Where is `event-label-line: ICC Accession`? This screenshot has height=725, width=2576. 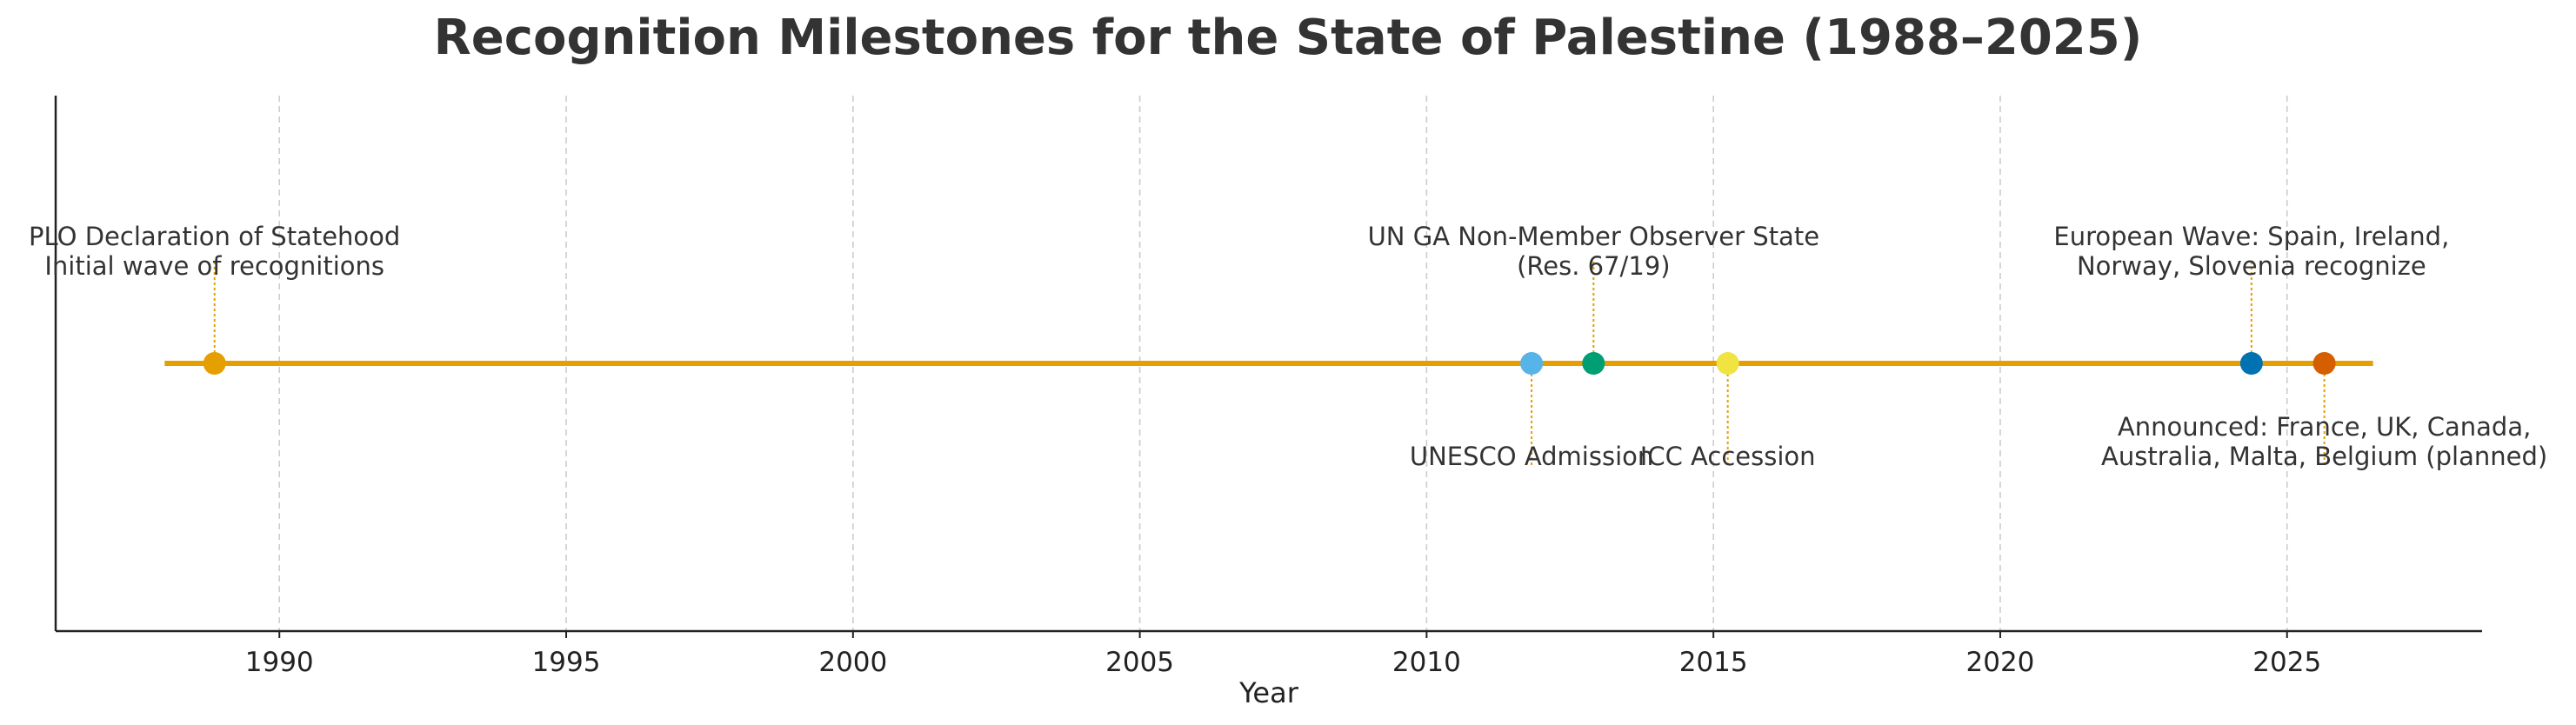
event-label-line: ICC Accession is located at coordinates (1728, 456).